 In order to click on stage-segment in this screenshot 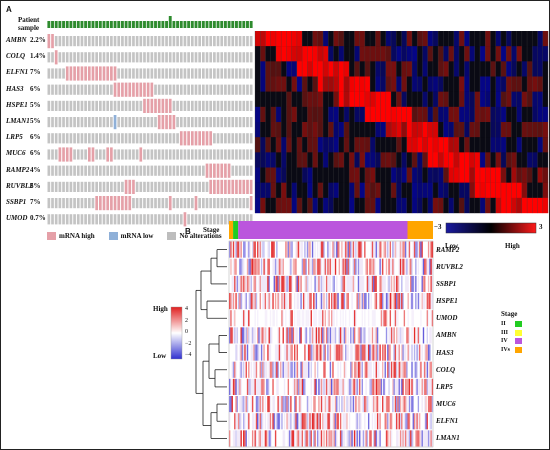, I will do `click(231, 230)`.